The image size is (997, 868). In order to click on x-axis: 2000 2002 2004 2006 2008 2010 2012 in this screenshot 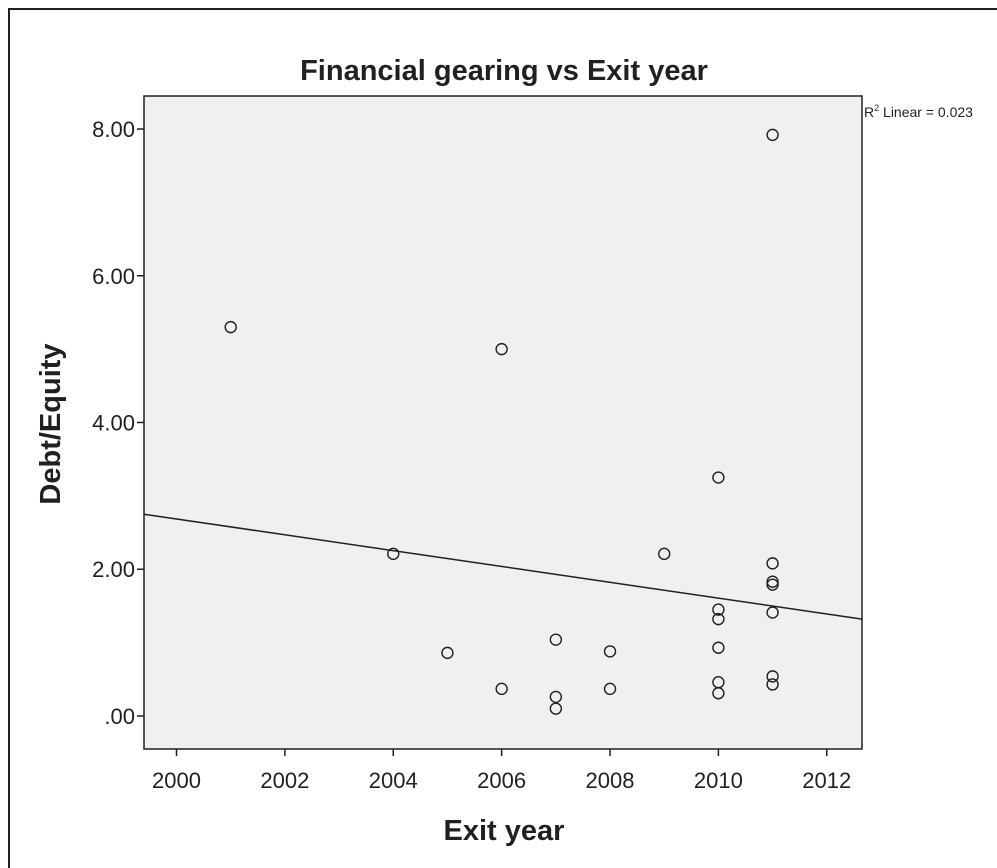, I will do `click(501, 771)`.